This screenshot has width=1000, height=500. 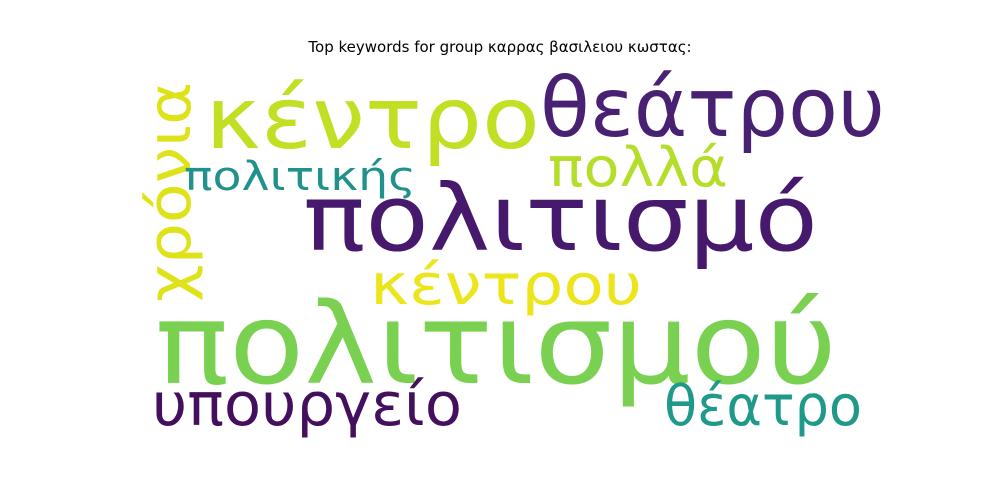 I want to click on word-ypourgeio: υπουργείο, so click(x=307, y=405).